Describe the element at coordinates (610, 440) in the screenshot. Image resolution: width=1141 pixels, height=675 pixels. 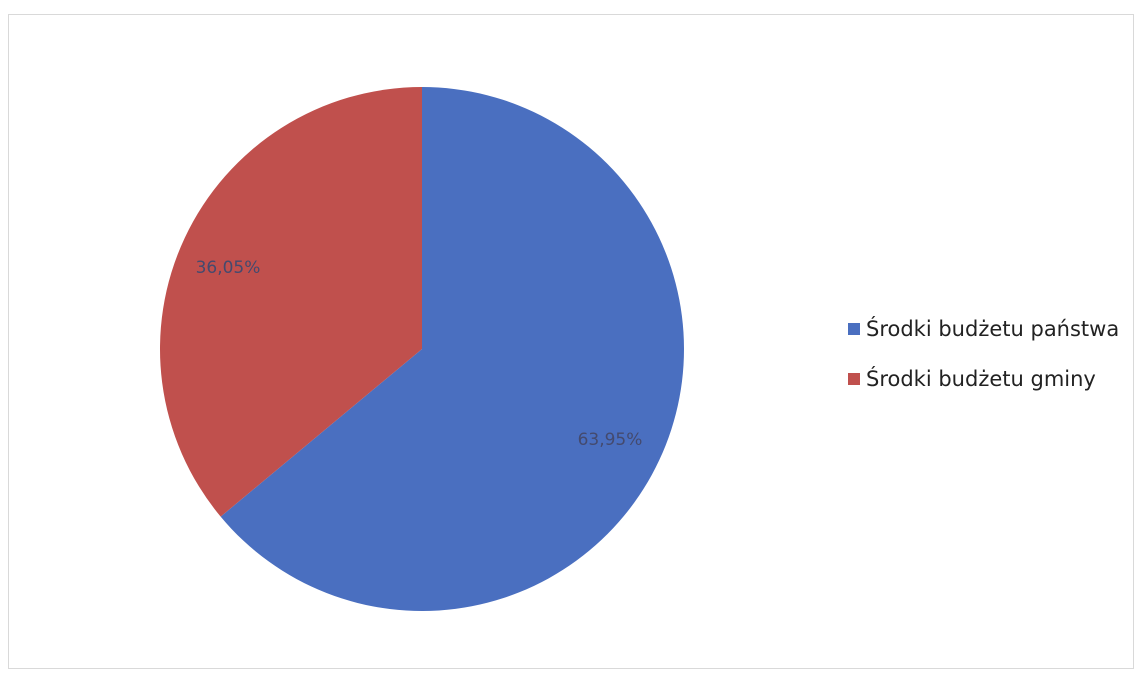
I see `data-label-0: 63,95%` at that location.